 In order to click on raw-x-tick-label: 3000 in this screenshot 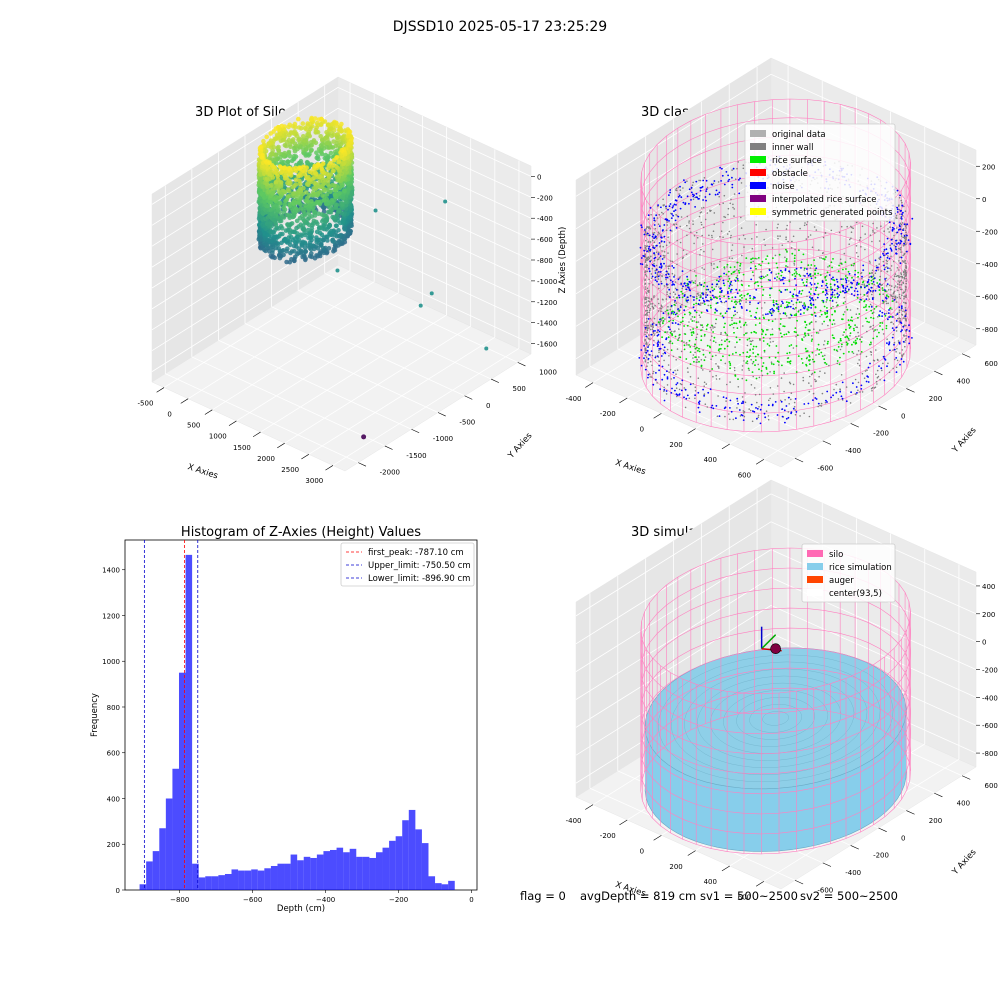, I will do `click(314, 481)`.